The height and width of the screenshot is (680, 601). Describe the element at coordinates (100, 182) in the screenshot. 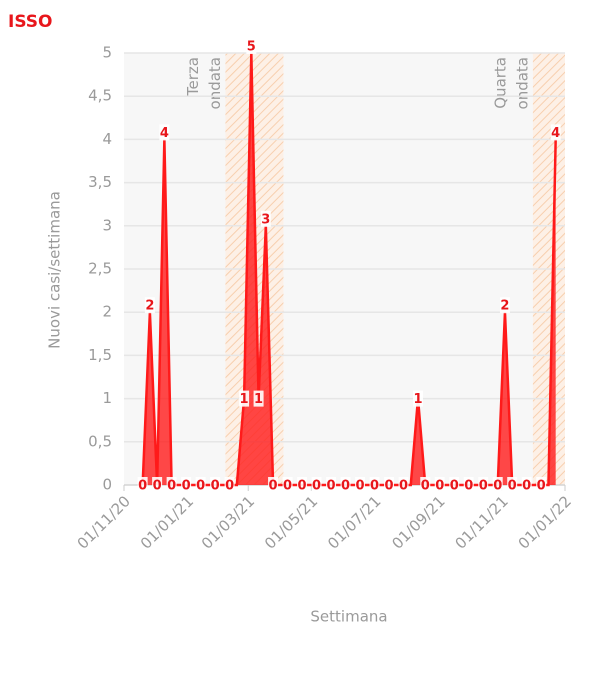

I see `y-tick-label: 3,5` at that location.